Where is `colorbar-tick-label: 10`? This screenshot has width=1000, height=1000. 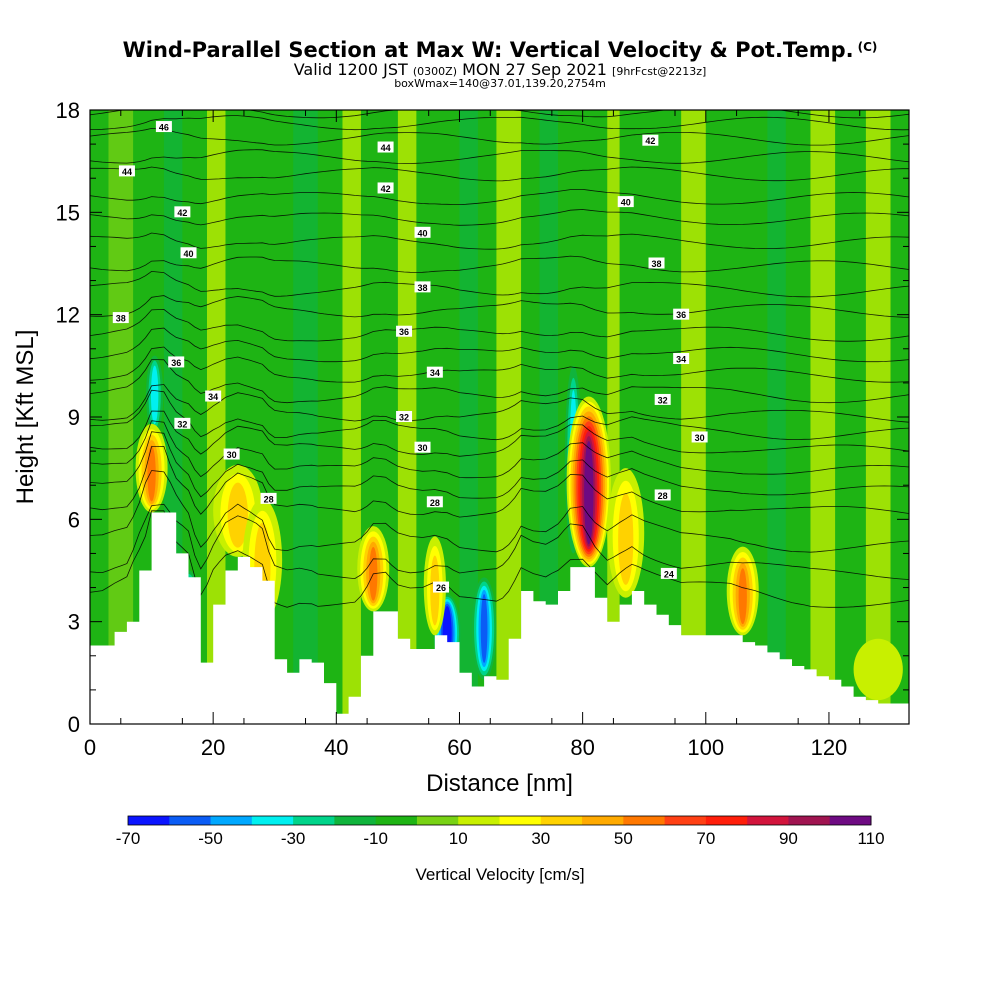 colorbar-tick-label: 10 is located at coordinates (458, 838).